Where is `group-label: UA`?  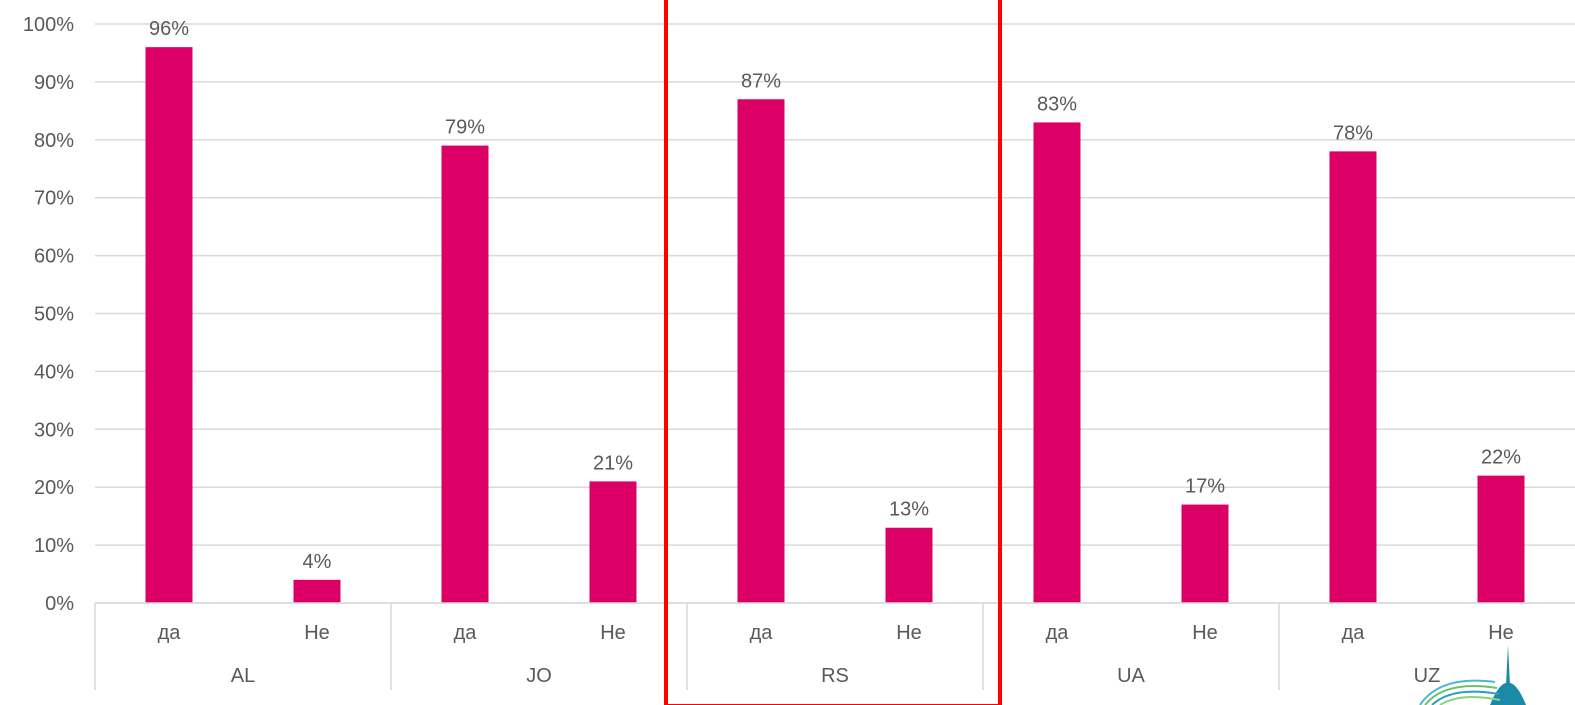 group-label: UA is located at coordinates (1131, 676).